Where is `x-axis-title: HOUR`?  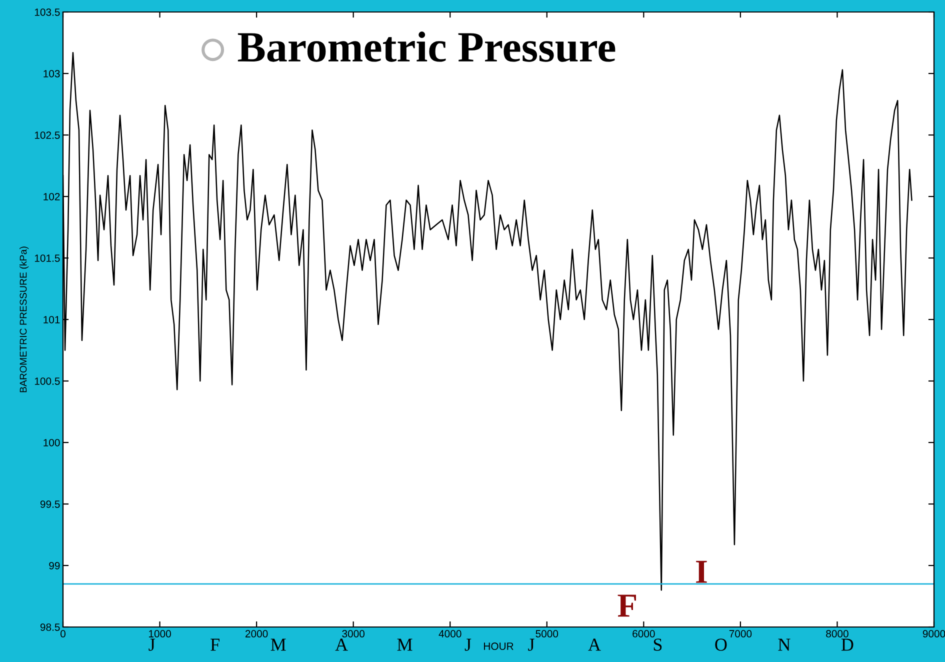
x-axis-title: HOUR is located at coordinates (499, 646).